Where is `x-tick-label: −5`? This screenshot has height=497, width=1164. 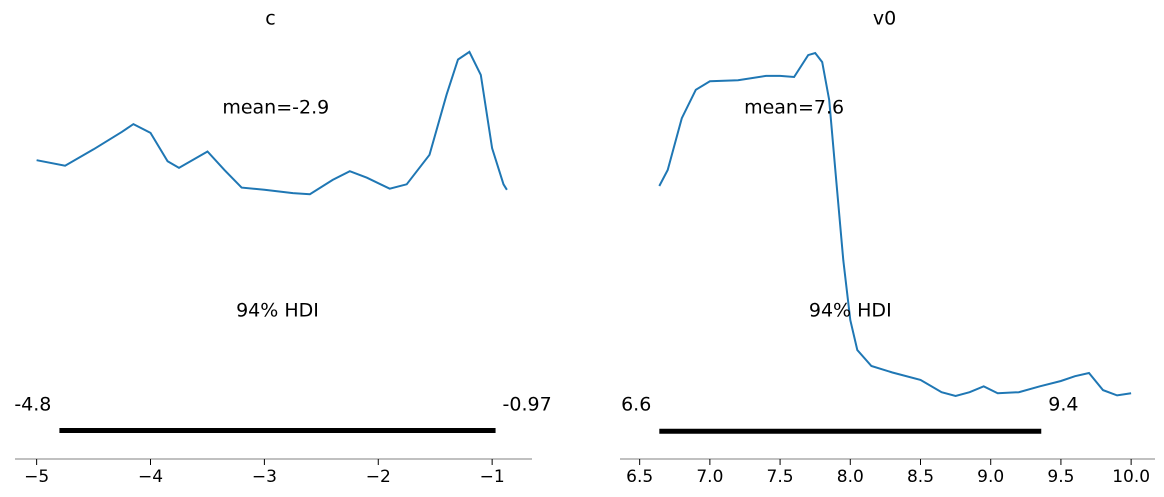 x-tick-label: −5 is located at coordinates (36, 477).